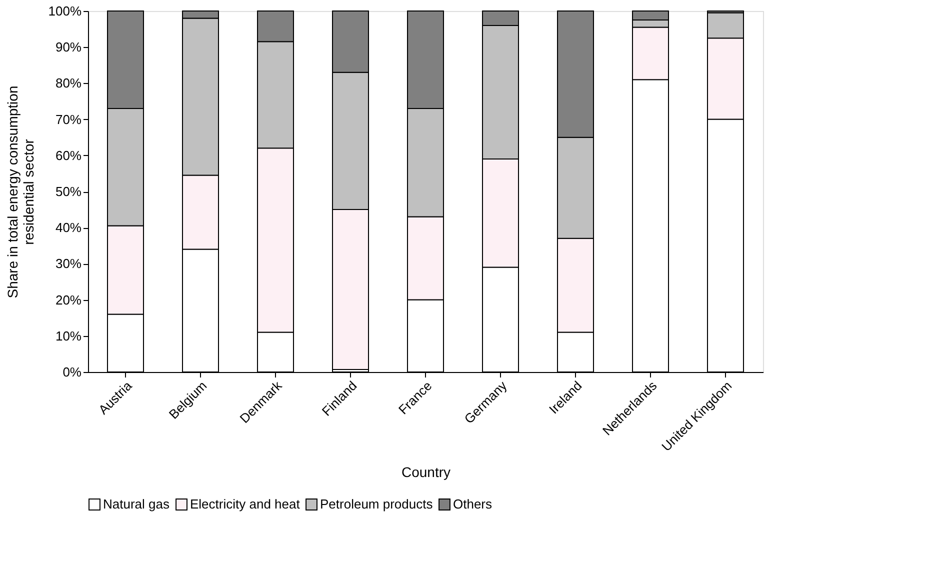  What do you see at coordinates (68, 336) in the screenshot?
I see `y-tick-label: 10%` at bounding box center [68, 336].